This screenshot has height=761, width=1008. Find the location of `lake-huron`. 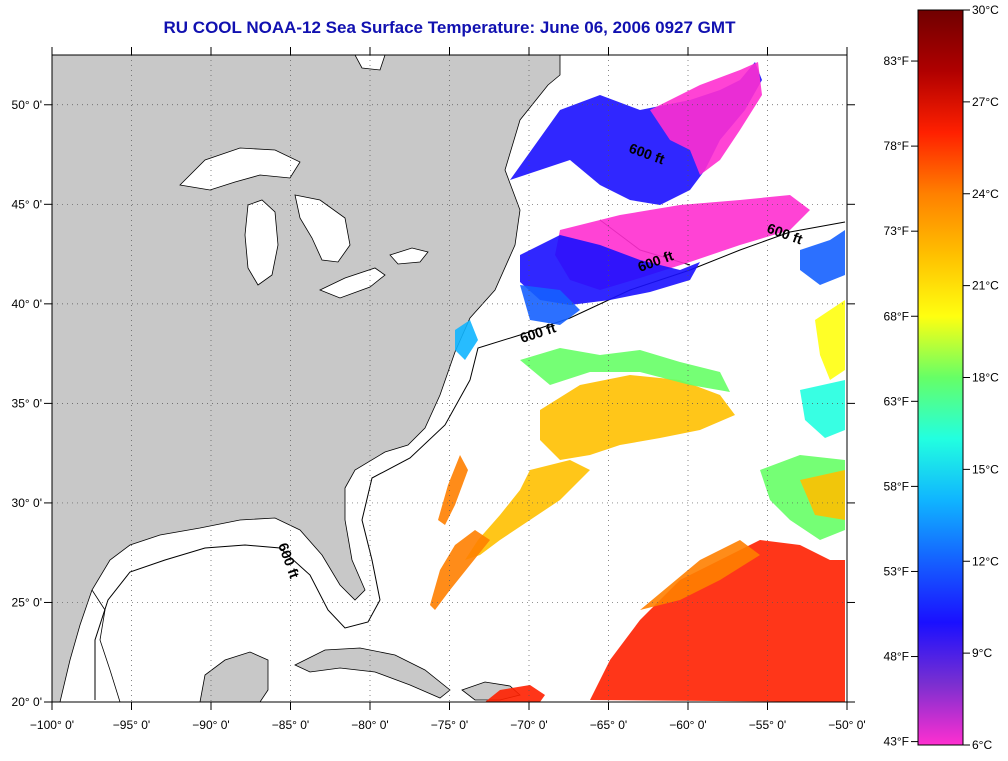

lake-huron is located at coordinates (322, 228).